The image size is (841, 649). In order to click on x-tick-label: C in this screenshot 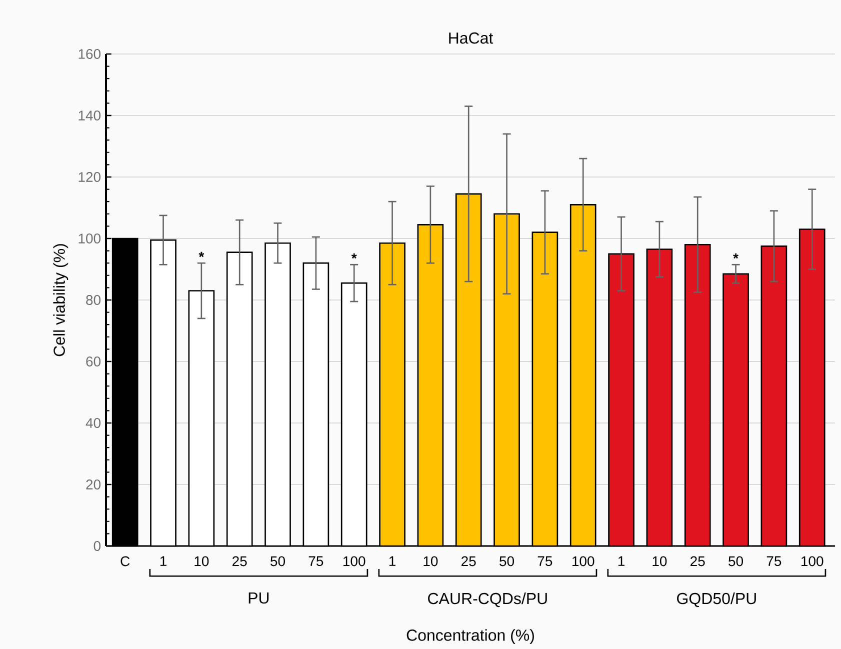, I will do `click(125, 561)`.